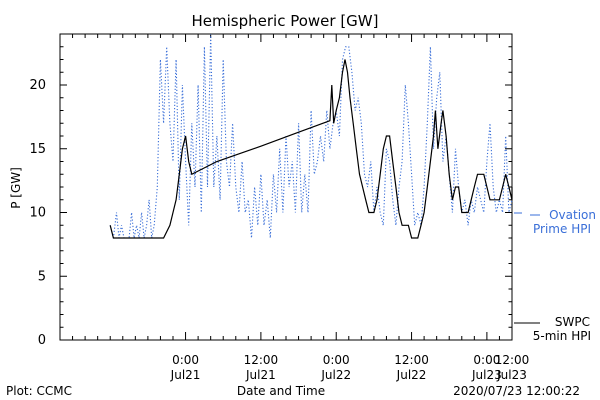 The height and width of the screenshot is (400, 600). I want to click on legend-swpc: SWPC 5-min HPI, so click(552, 329).